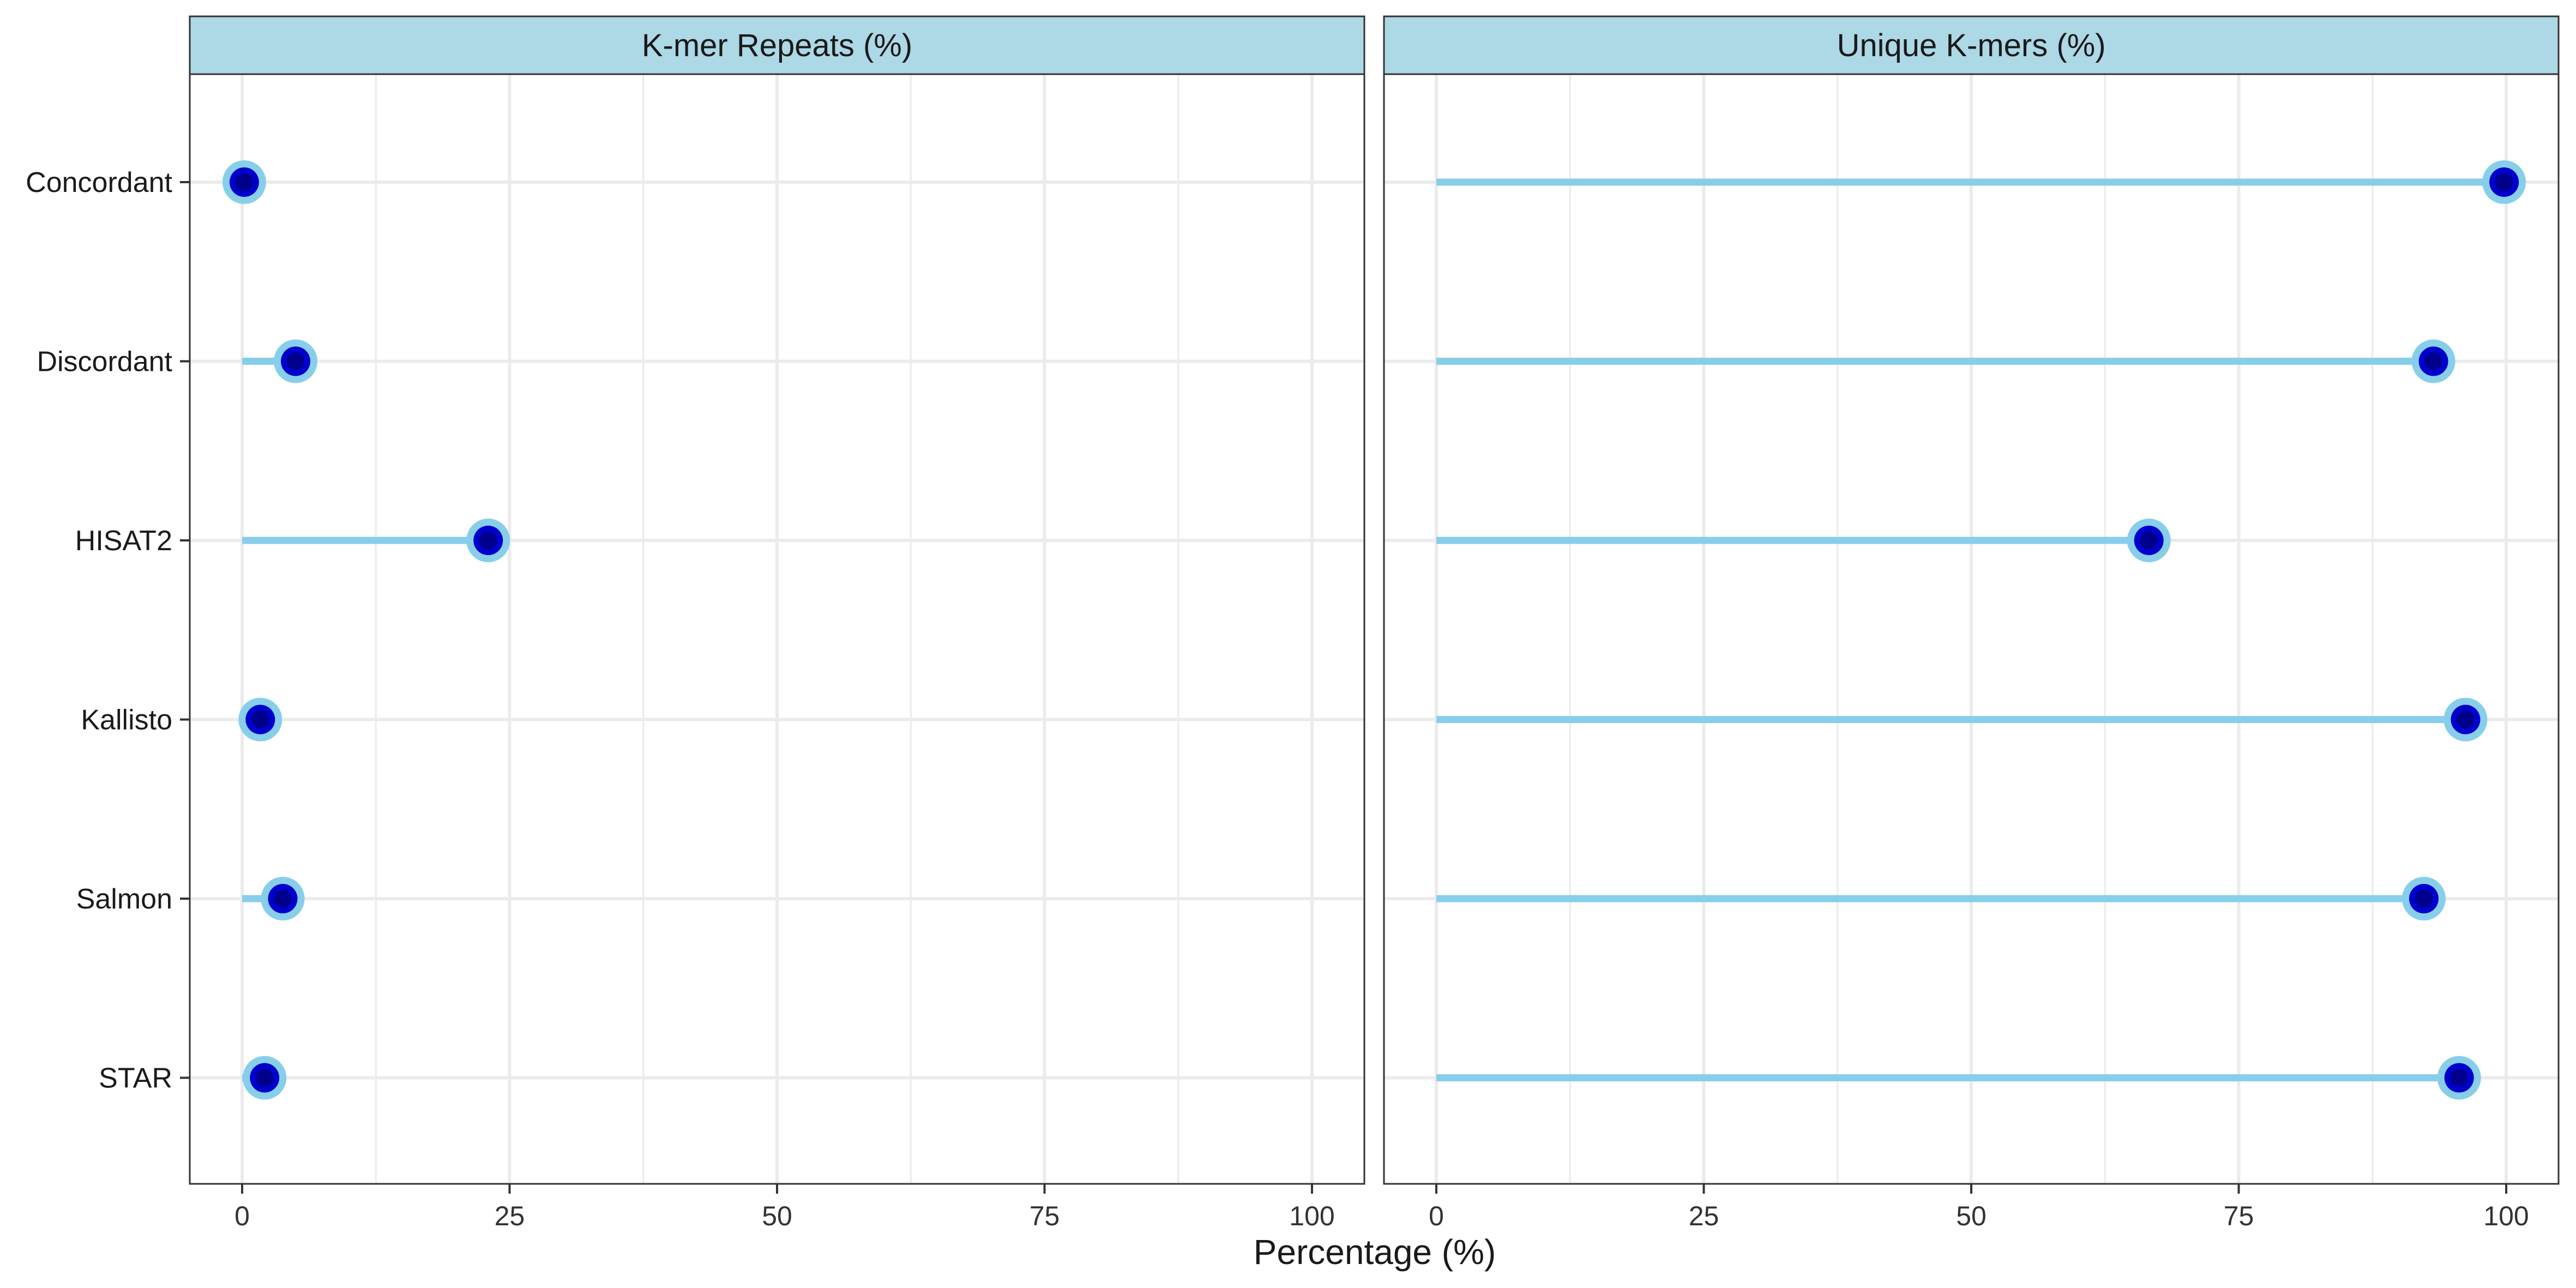 The height and width of the screenshot is (1288, 2576). I want to click on category-label: Kallisto, so click(126, 720).